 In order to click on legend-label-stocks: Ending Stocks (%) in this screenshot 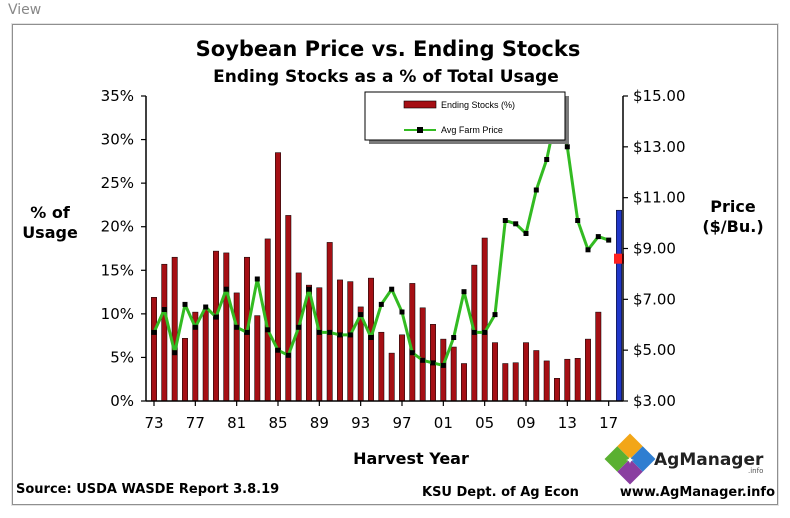, I will do `click(478, 105)`.